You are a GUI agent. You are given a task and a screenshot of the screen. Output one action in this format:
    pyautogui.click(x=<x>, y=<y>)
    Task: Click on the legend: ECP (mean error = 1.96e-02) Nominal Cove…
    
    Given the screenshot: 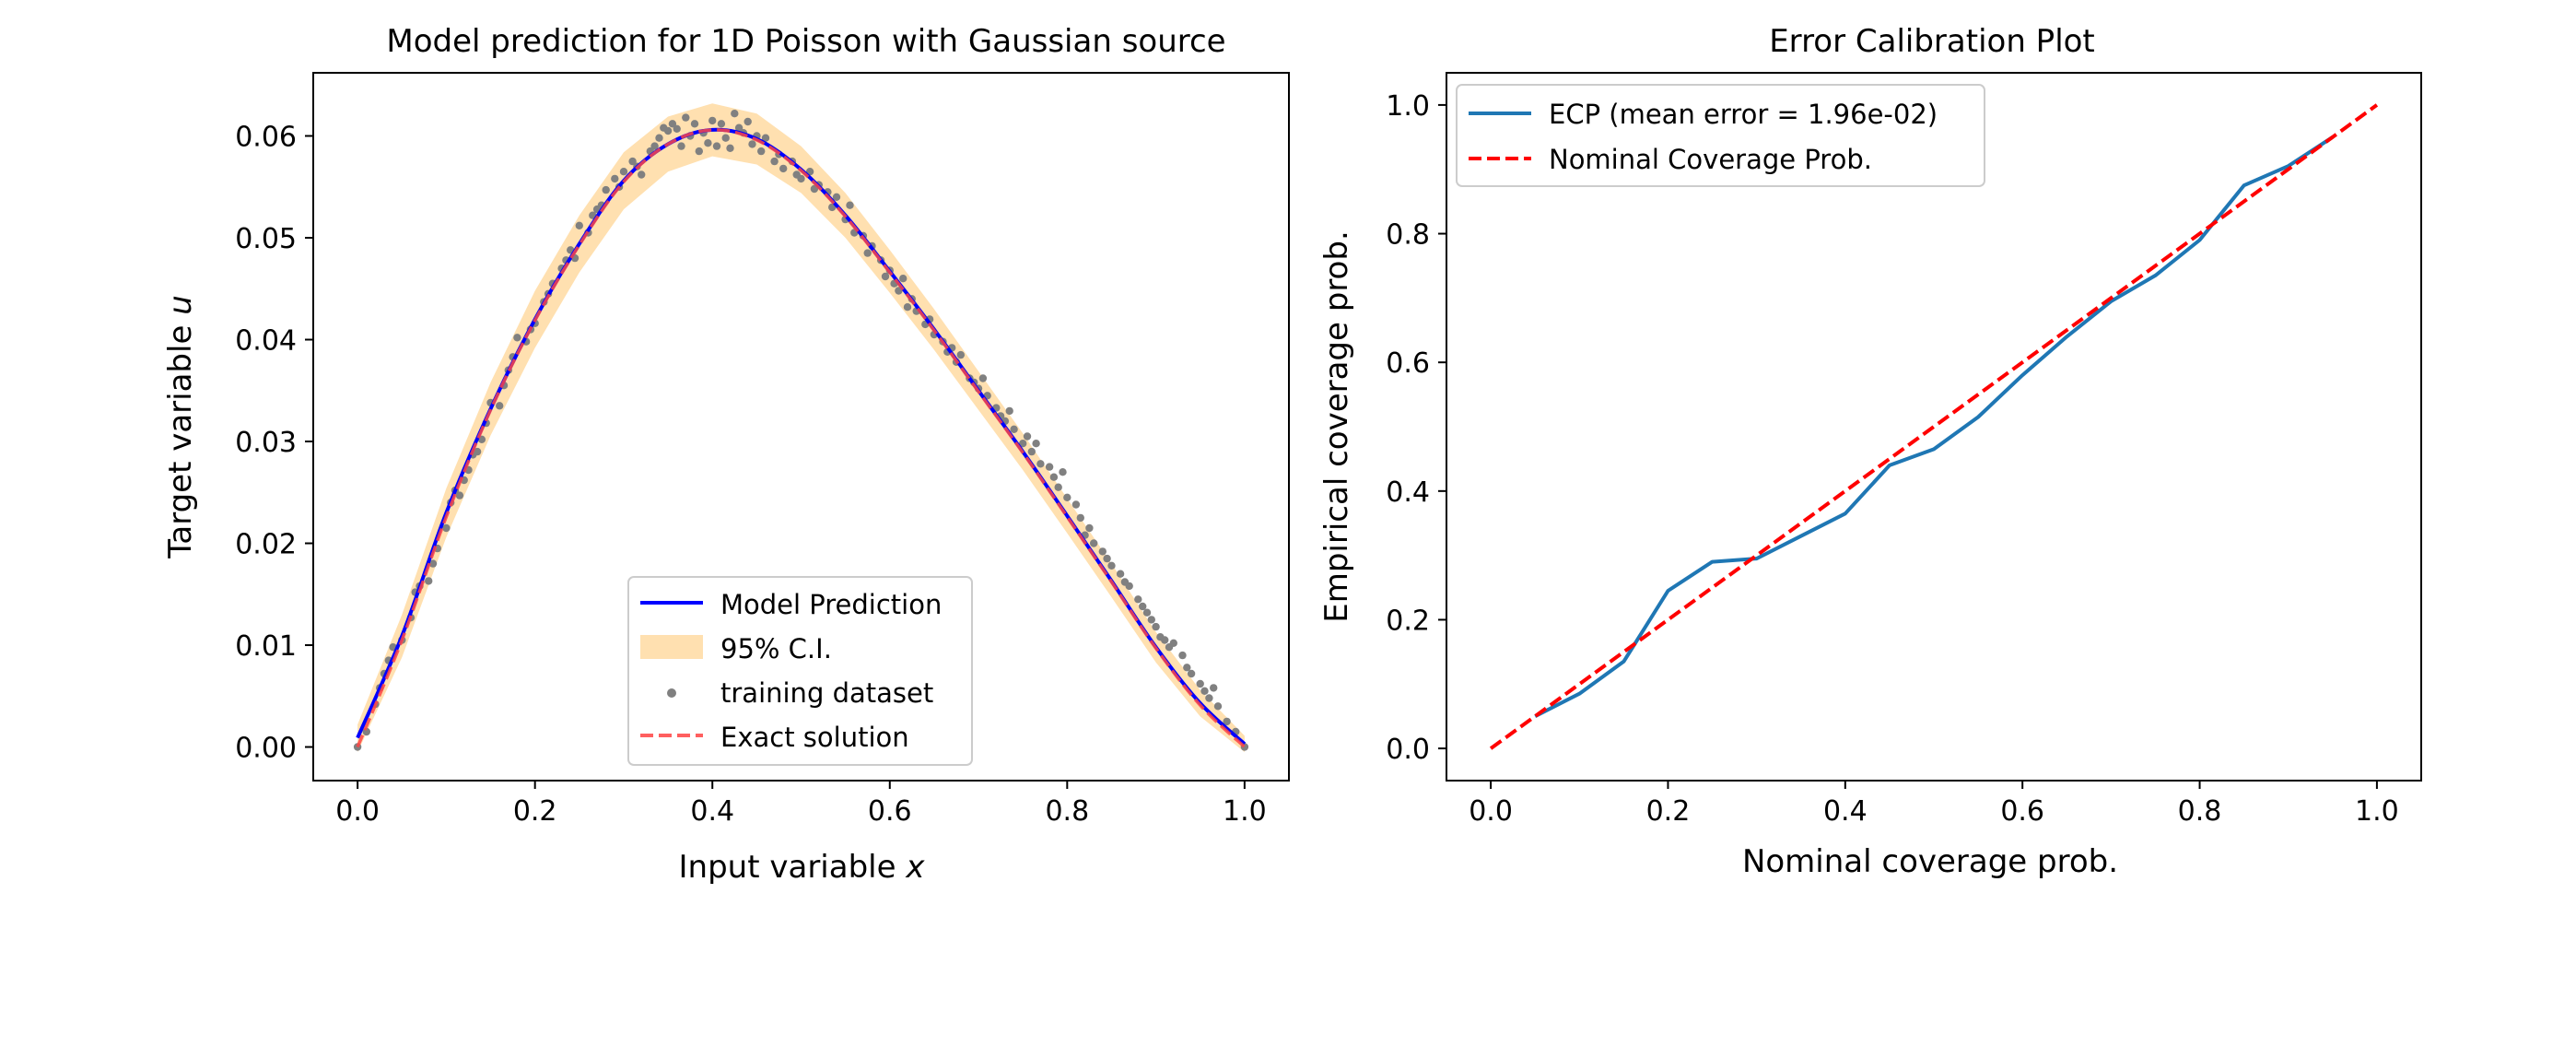 What is the action you would take?
    pyautogui.click(x=1720, y=135)
    